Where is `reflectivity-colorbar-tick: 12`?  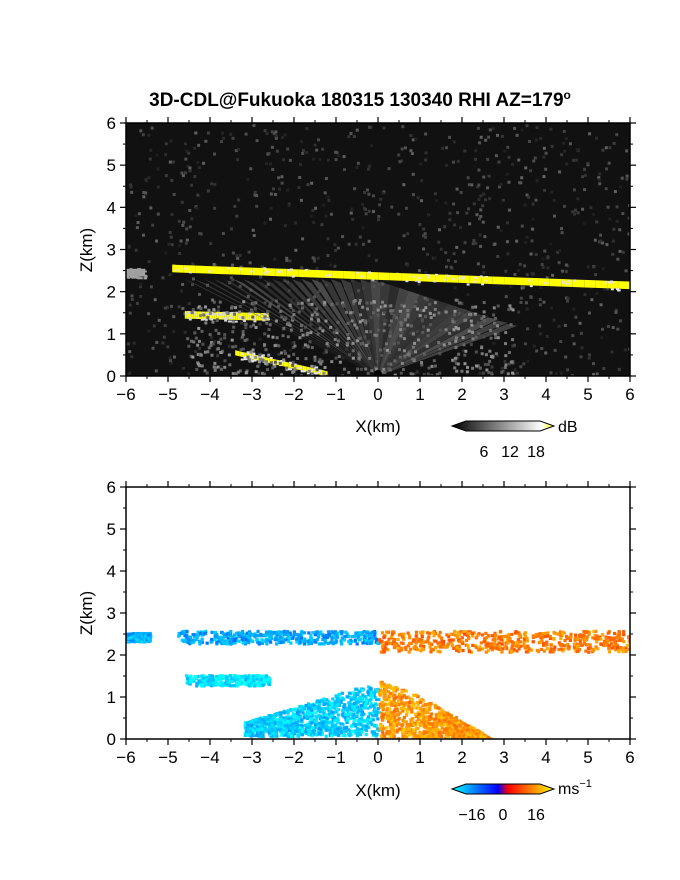 reflectivity-colorbar-tick: 12 is located at coordinates (510, 452).